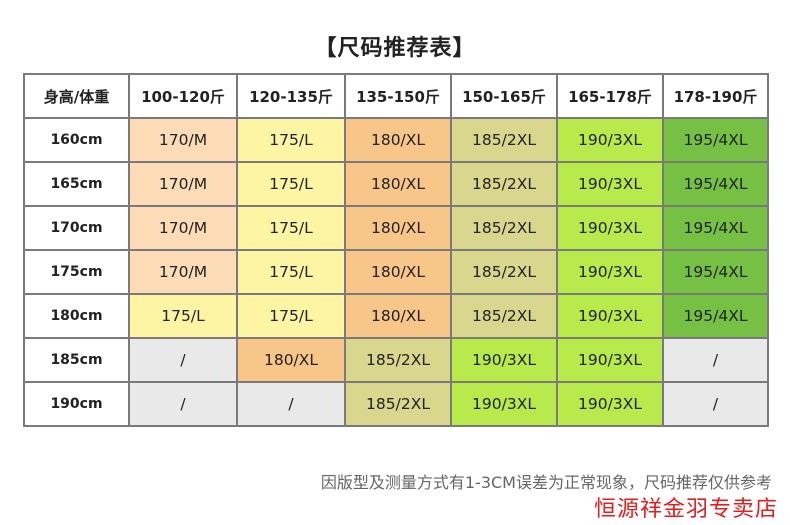 This screenshot has height=525, width=790. I want to click on height-header: 165cm, so click(76, 184).